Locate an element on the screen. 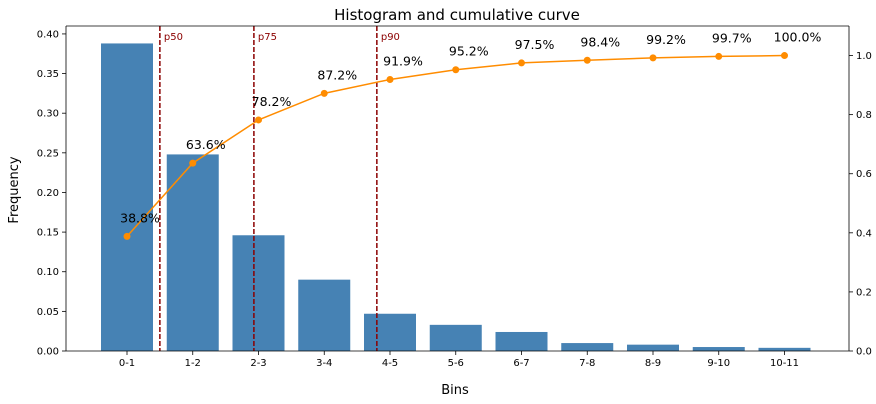 The height and width of the screenshot is (404, 876). x-tick-label: 3-4 is located at coordinates (324, 363).